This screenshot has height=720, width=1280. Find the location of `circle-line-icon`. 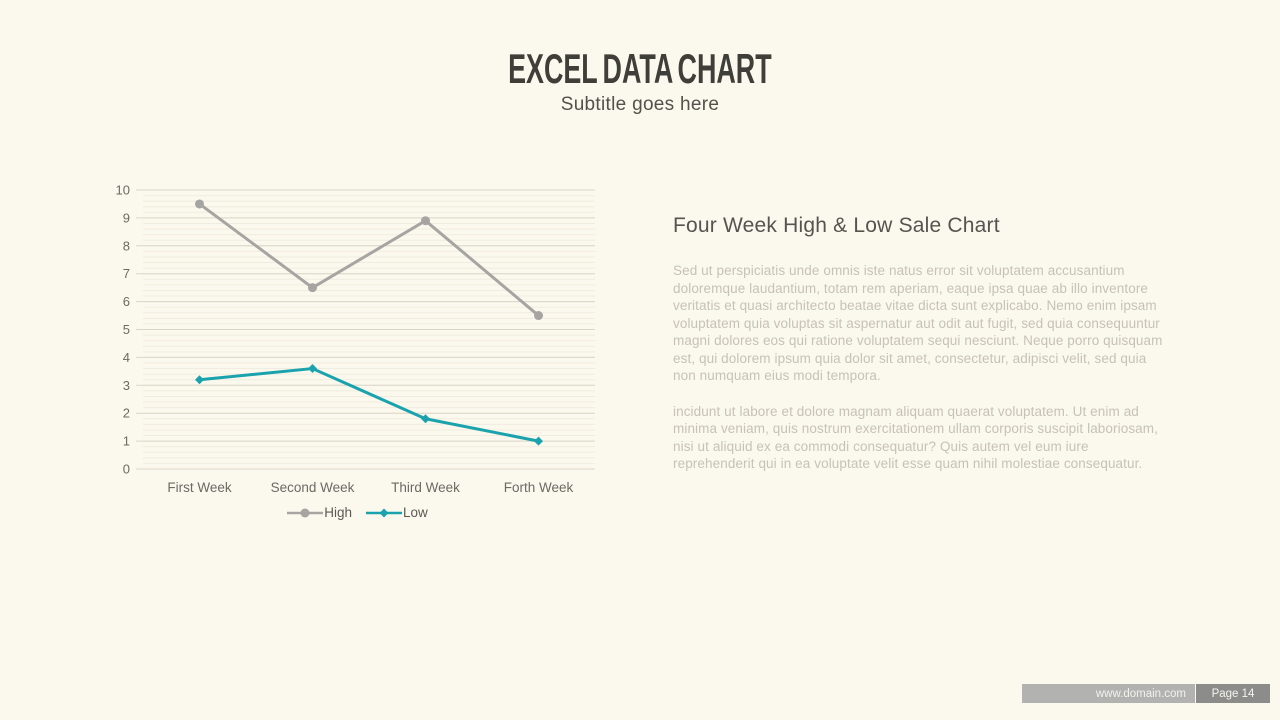

circle-line-icon is located at coordinates (305, 512).